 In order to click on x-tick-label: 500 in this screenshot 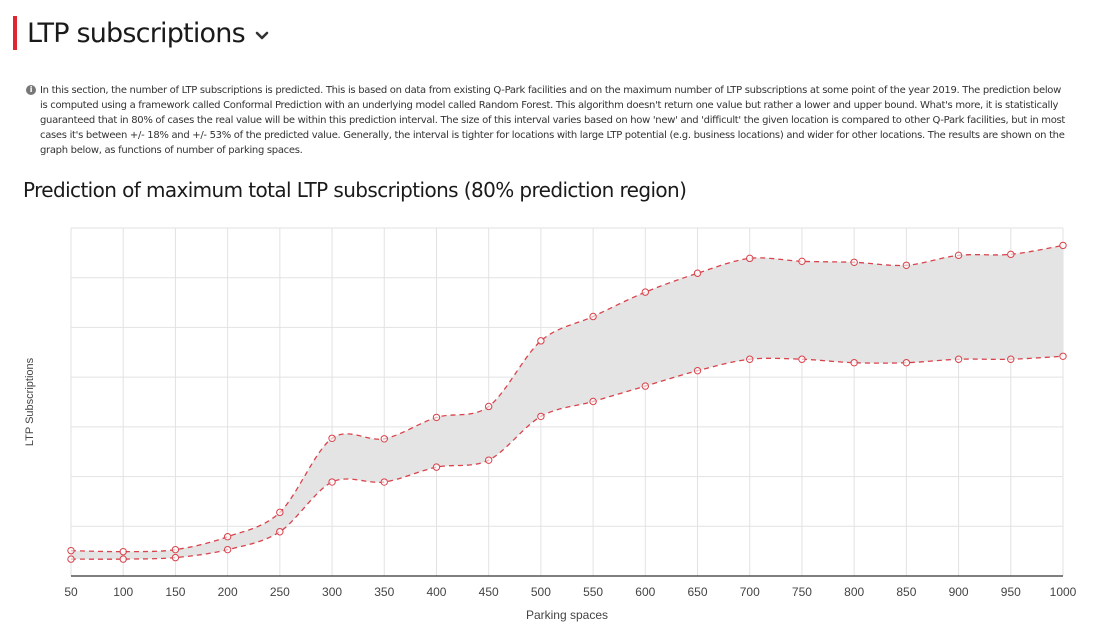, I will do `click(541, 592)`.